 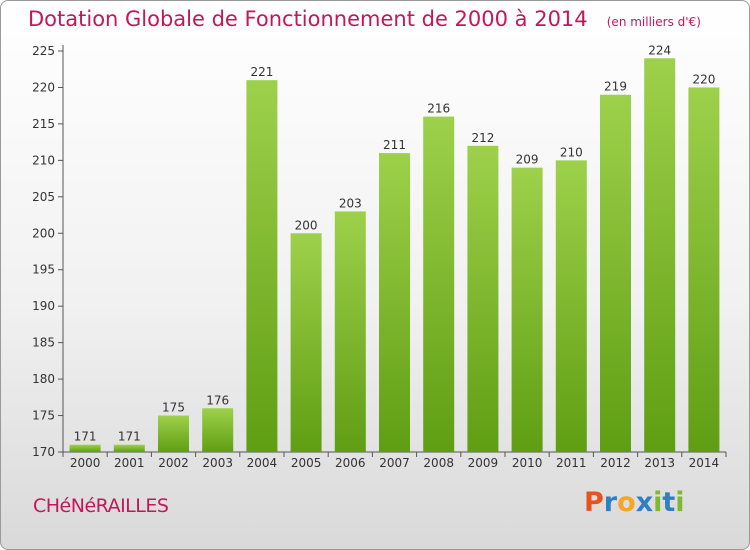 I want to click on y-tick-label: 210, so click(x=43, y=160).